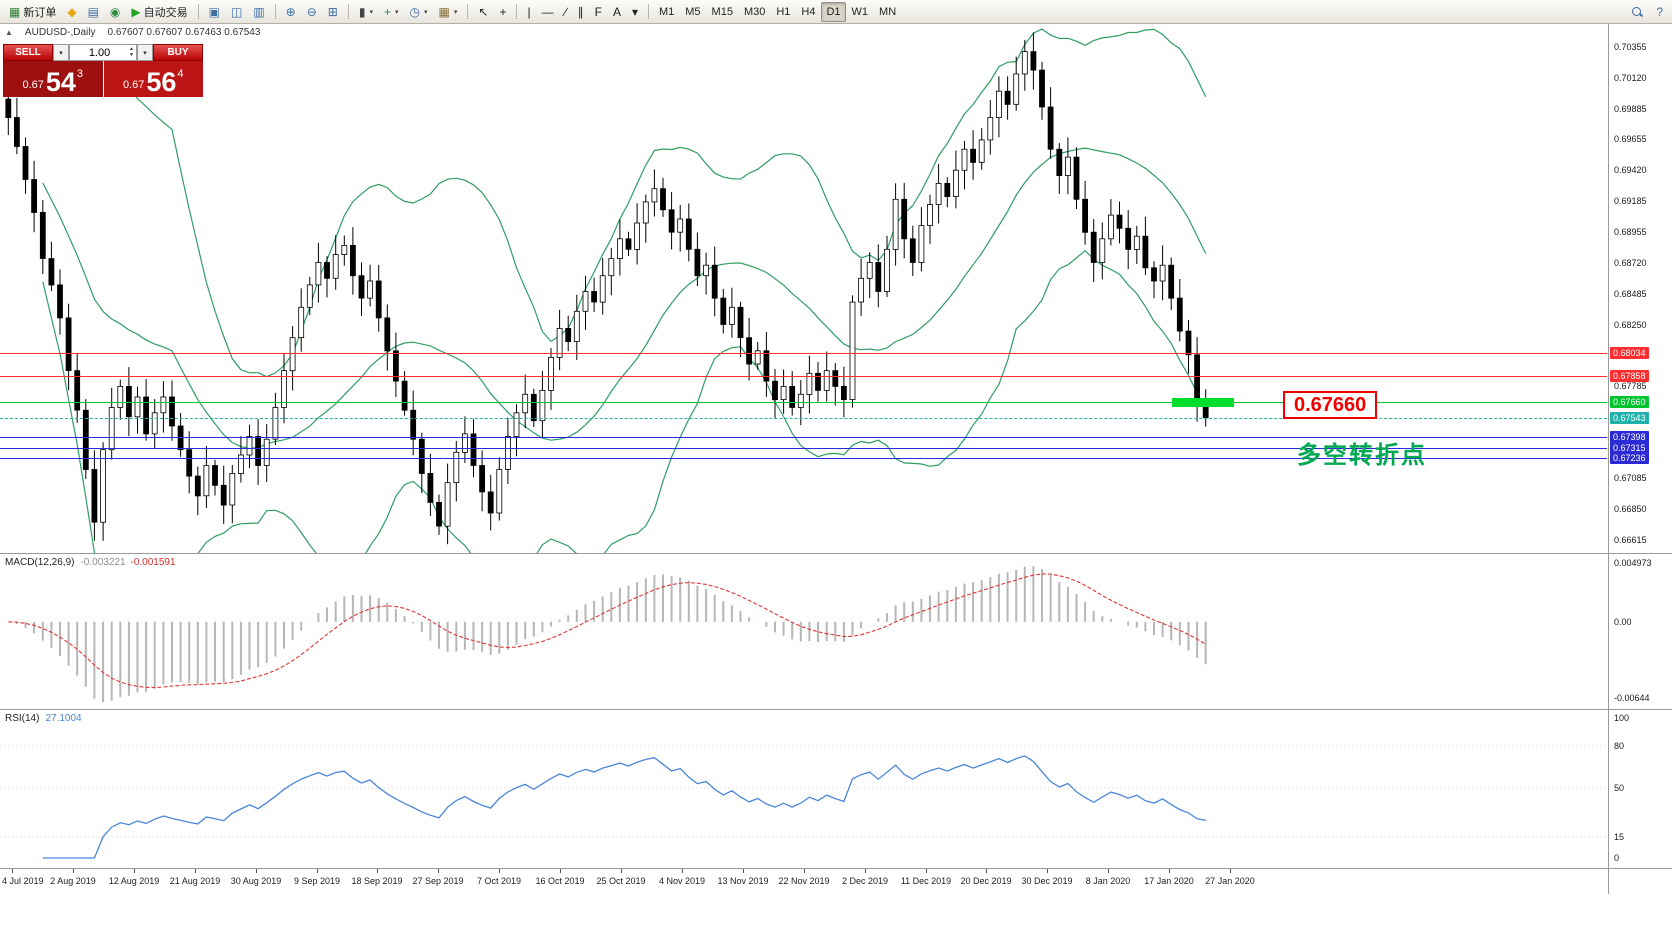 The width and height of the screenshot is (1672, 947). Describe the element at coordinates (438, 881) in the screenshot. I see `date-label: 27 Sep 2019` at that location.